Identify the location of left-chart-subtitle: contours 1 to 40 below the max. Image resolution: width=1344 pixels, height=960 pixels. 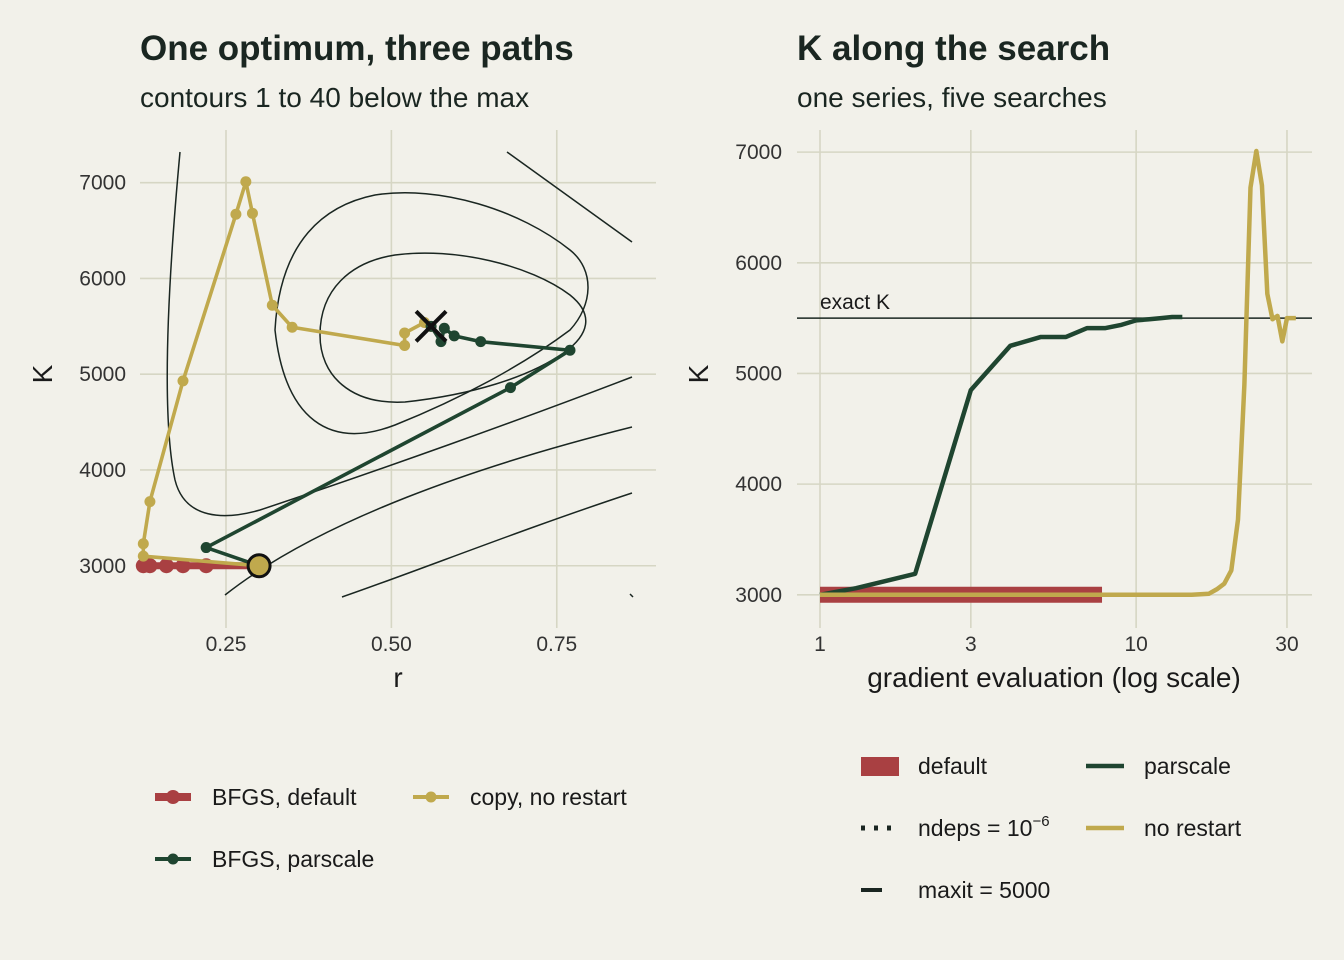
(334, 97).